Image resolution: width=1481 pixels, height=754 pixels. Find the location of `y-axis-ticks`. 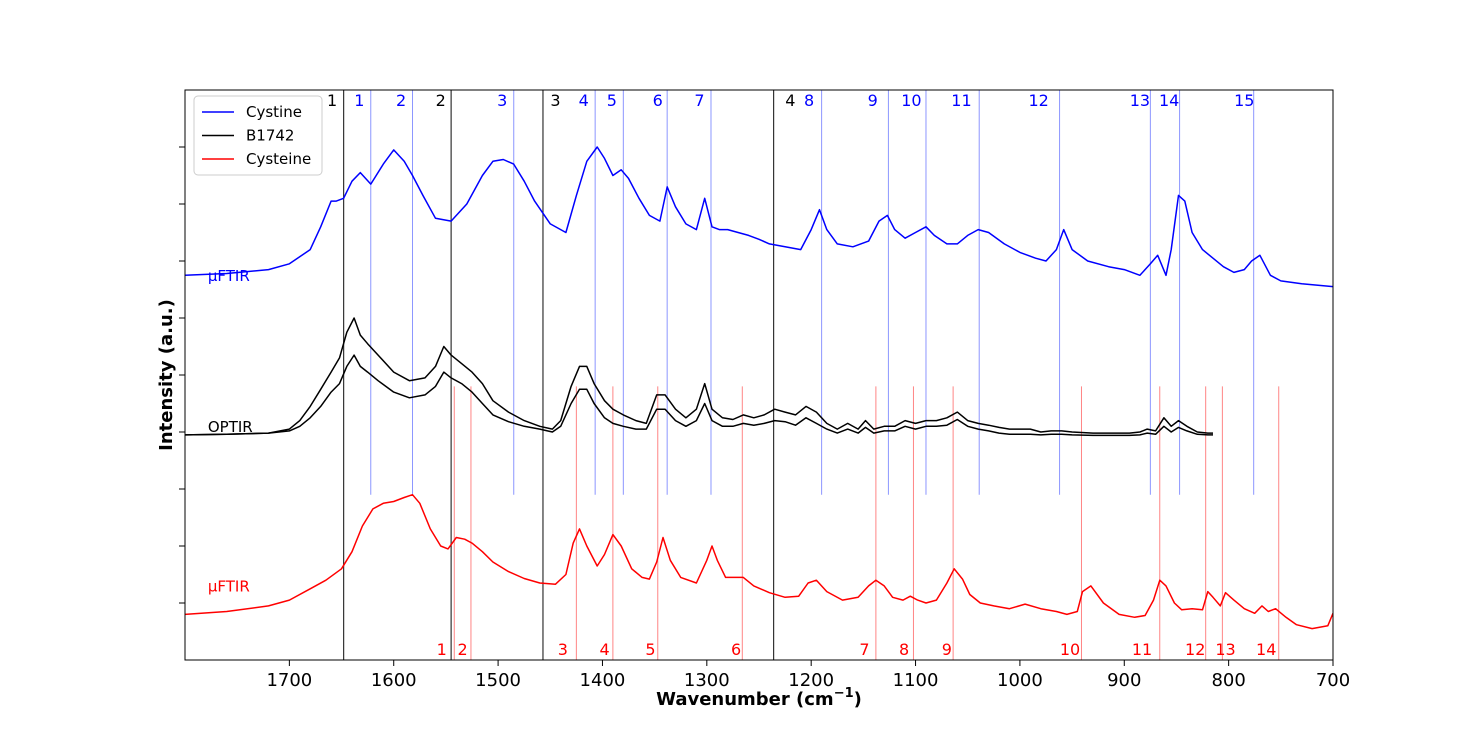

y-axis-ticks is located at coordinates (182, 375).